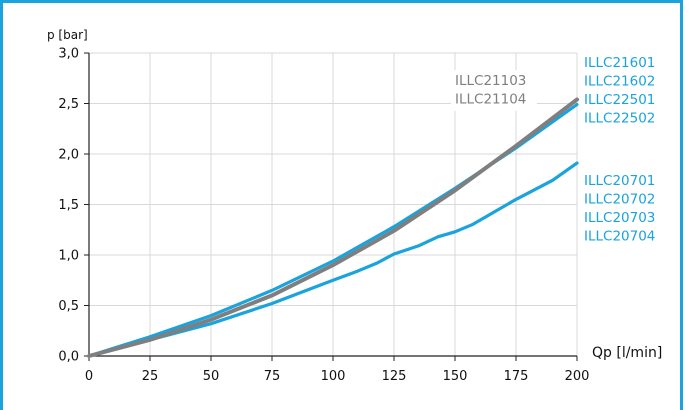  What do you see at coordinates (455, 376) in the screenshot?
I see `x-tick-label: 150` at bounding box center [455, 376].